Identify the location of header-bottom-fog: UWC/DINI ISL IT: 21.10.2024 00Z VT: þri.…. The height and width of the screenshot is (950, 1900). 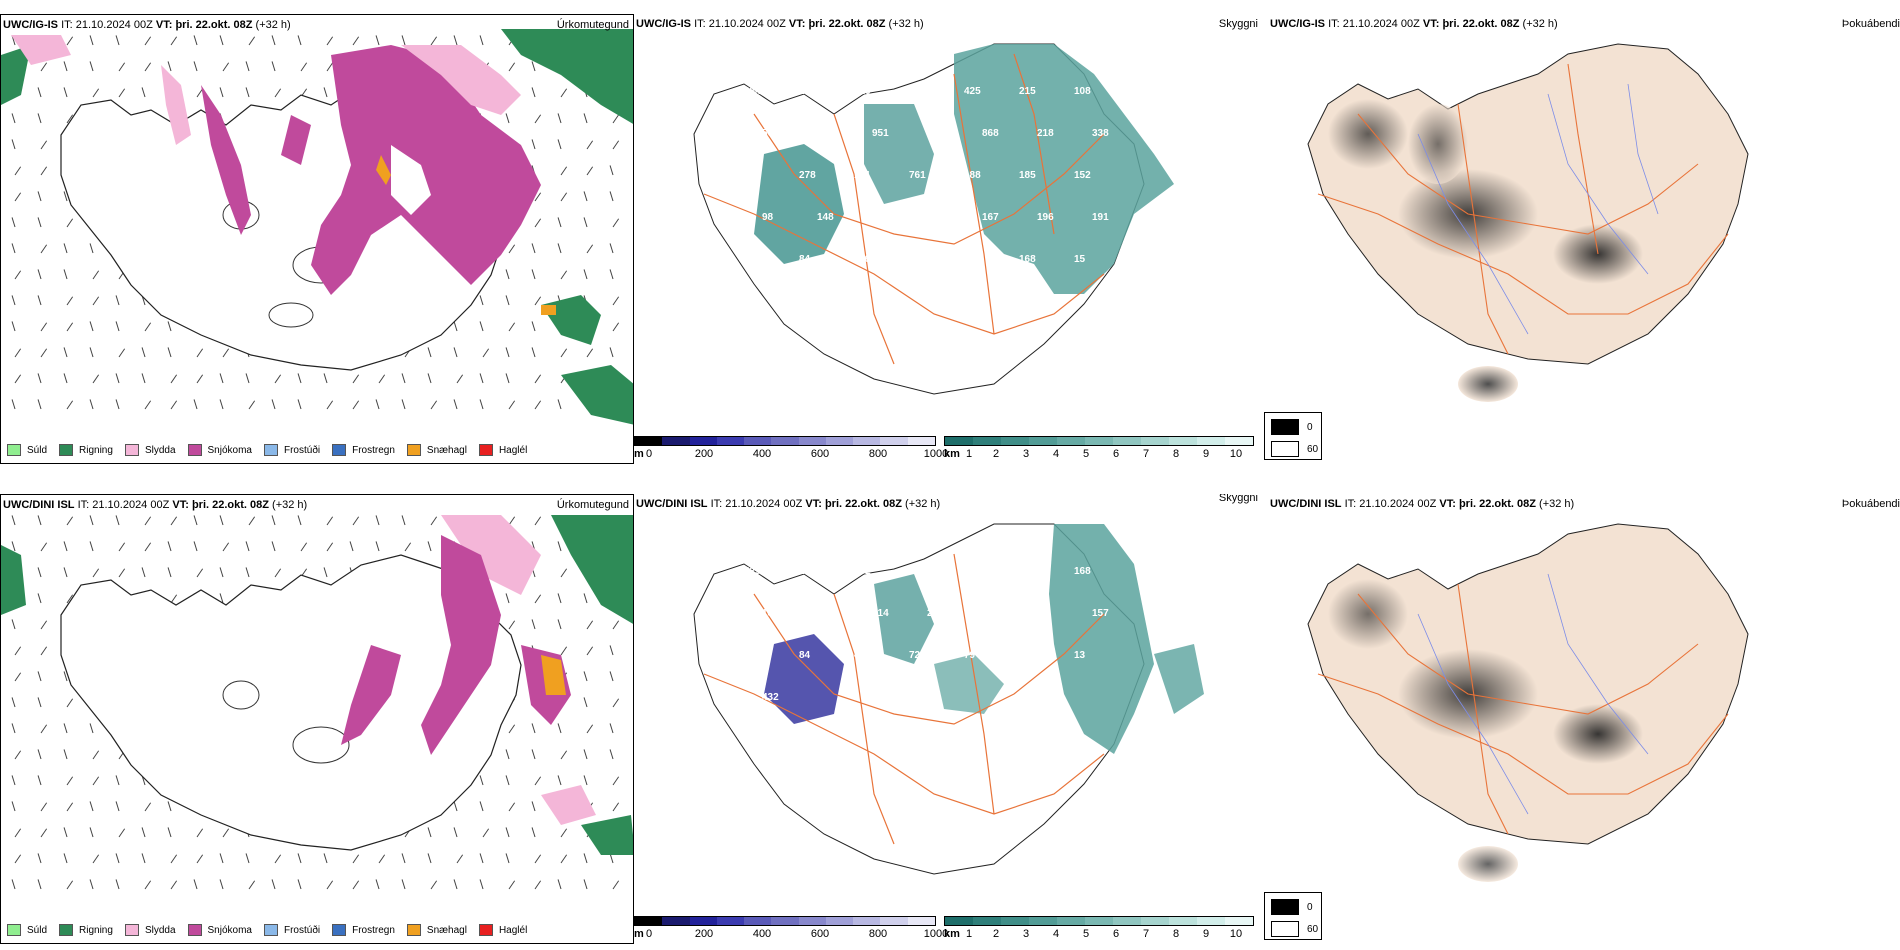
(1422, 504).